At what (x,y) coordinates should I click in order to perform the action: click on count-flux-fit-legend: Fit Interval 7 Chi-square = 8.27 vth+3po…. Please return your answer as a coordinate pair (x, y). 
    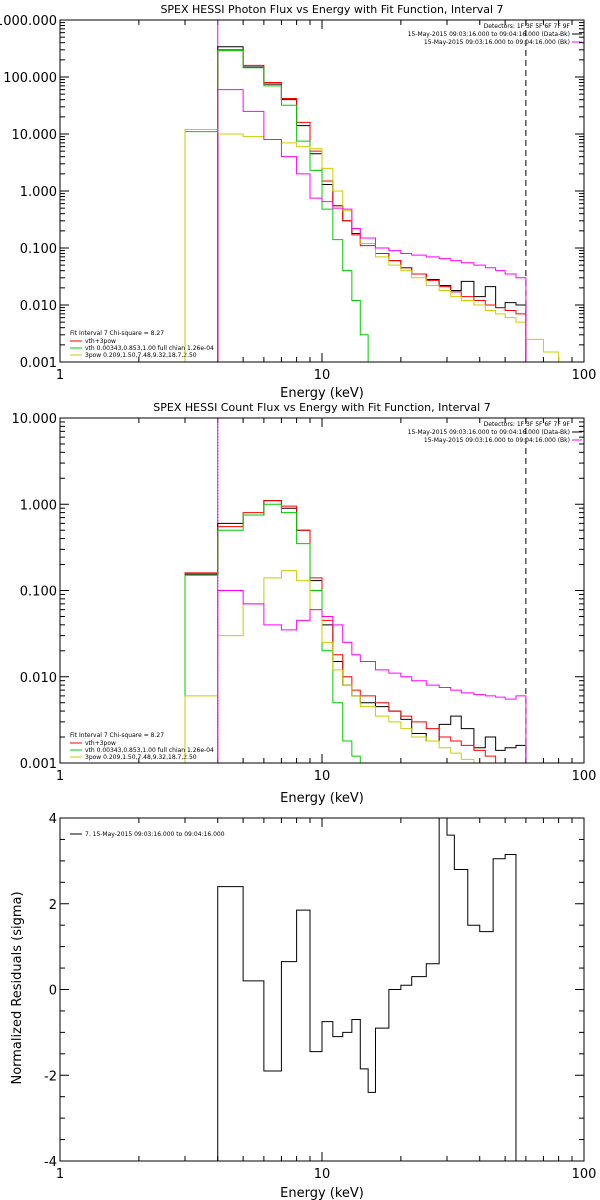
    Looking at the image, I should click on (142, 746).